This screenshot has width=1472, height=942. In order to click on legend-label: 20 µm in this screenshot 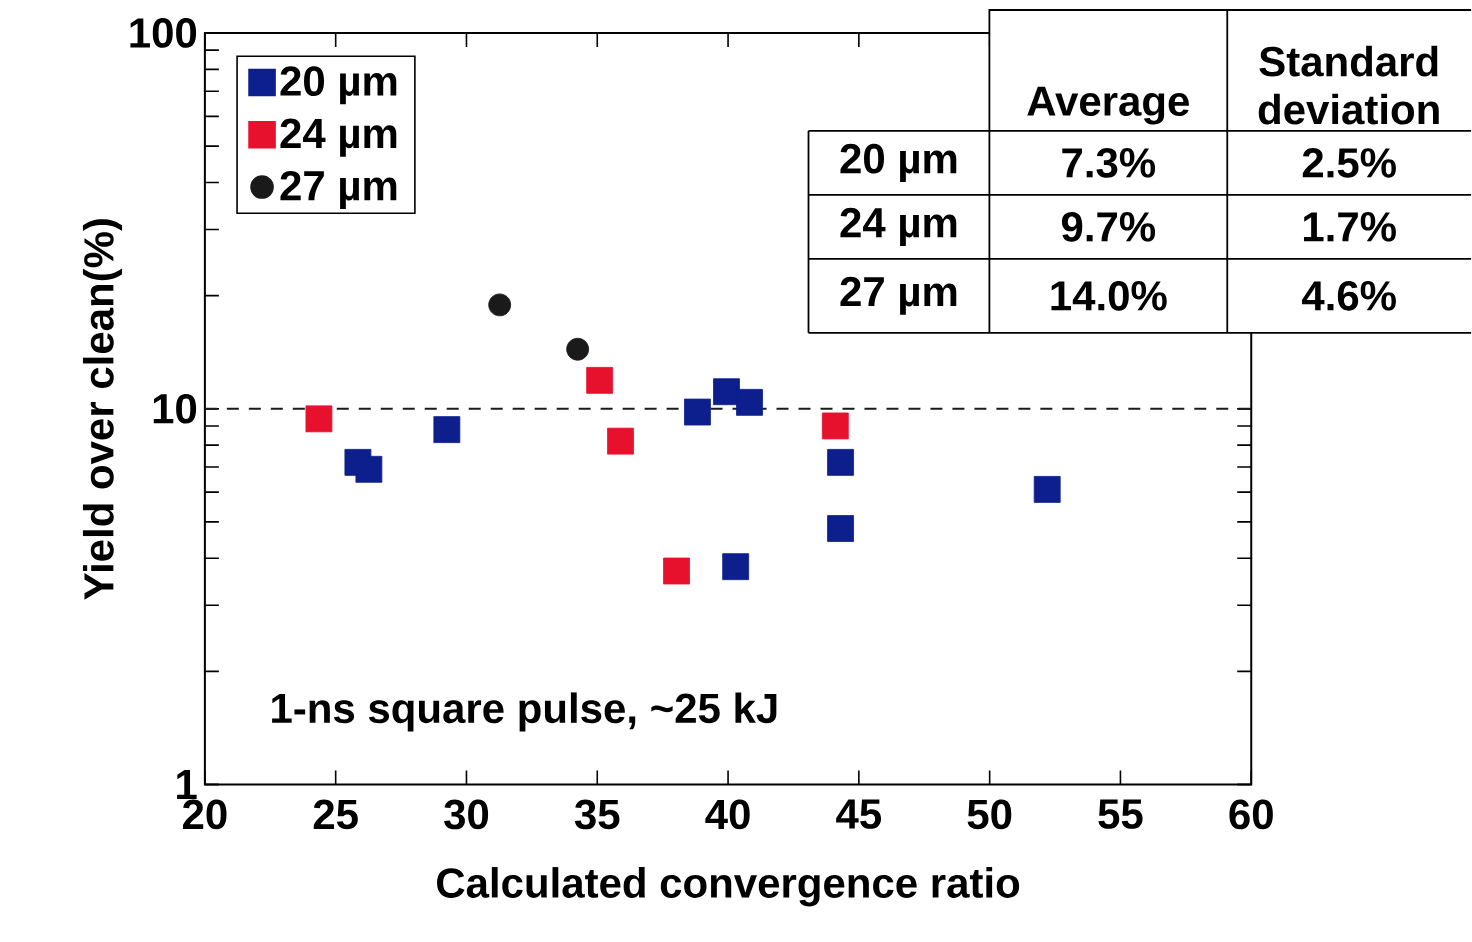, I will do `click(338, 85)`.